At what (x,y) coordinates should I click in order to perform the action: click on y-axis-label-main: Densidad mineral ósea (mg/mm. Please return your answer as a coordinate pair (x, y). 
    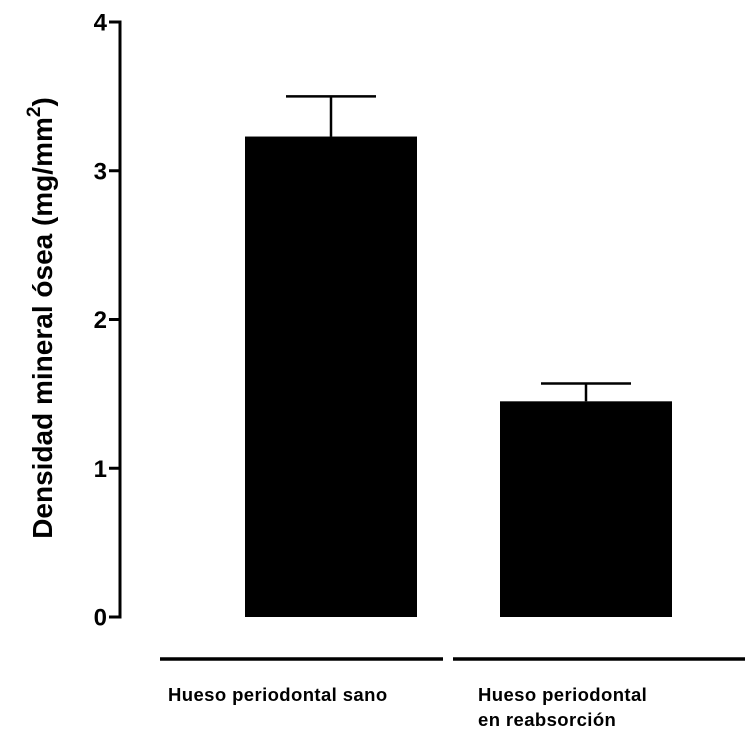
    Looking at the image, I should click on (42, 328).